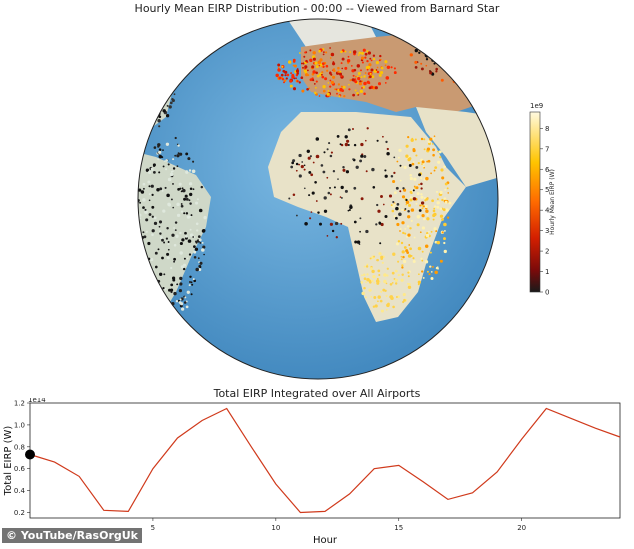 The width and height of the screenshot is (634, 549). What do you see at coordinates (367, 217) in the screenshot?
I see `land-africa` at bounding box center [367, 217].